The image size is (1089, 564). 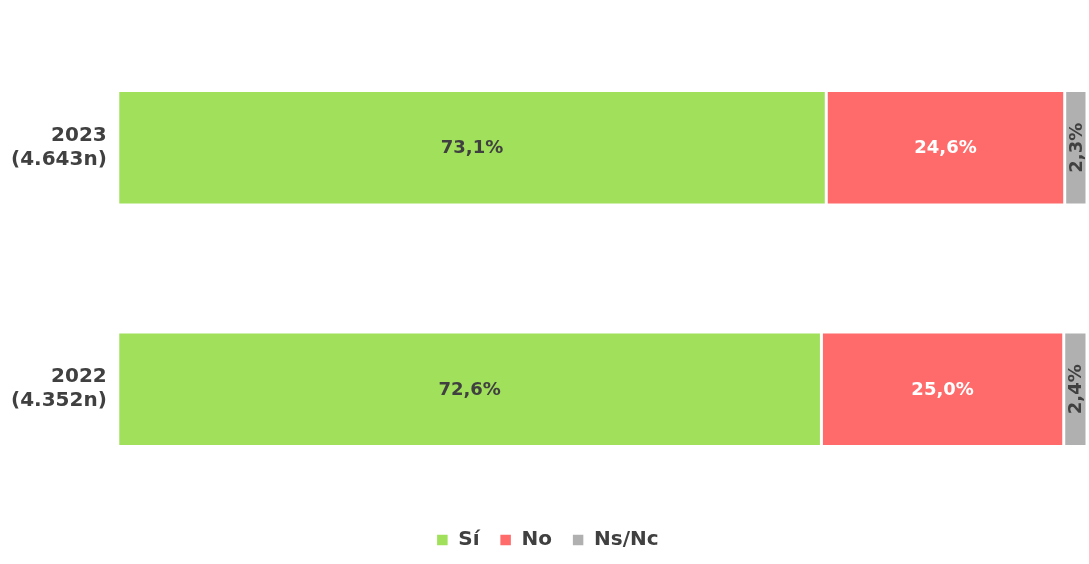 What do you see at coordinates (537, 538) in the screenshot?
I see `legend-label: No` at bounding box center [537, 538].